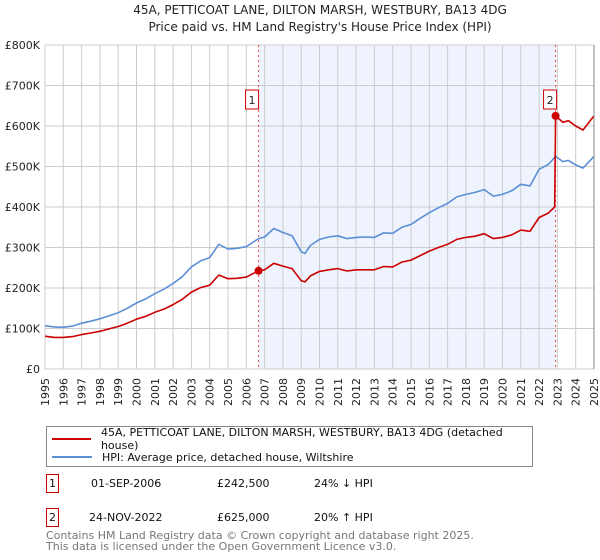 The width and height of the screenshot is (600, 560). Describe the element at coordinates (283, 392) in the screenshot. I see `x-tick-label: 2008` at that location.